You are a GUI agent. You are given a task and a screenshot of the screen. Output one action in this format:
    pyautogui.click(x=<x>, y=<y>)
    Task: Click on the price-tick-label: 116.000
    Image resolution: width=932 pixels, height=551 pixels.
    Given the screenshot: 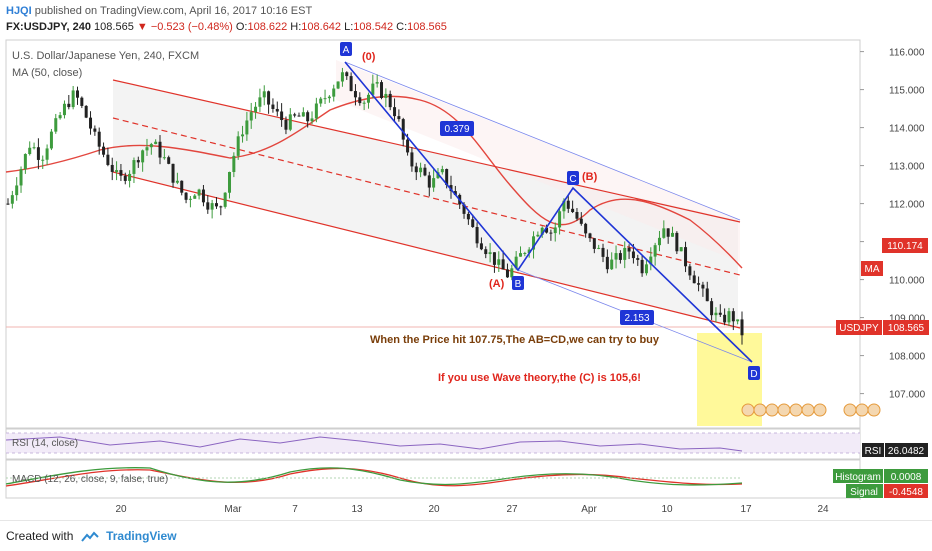 What is the action you would take?
    pyautogui.click(x=907, y=53)
    